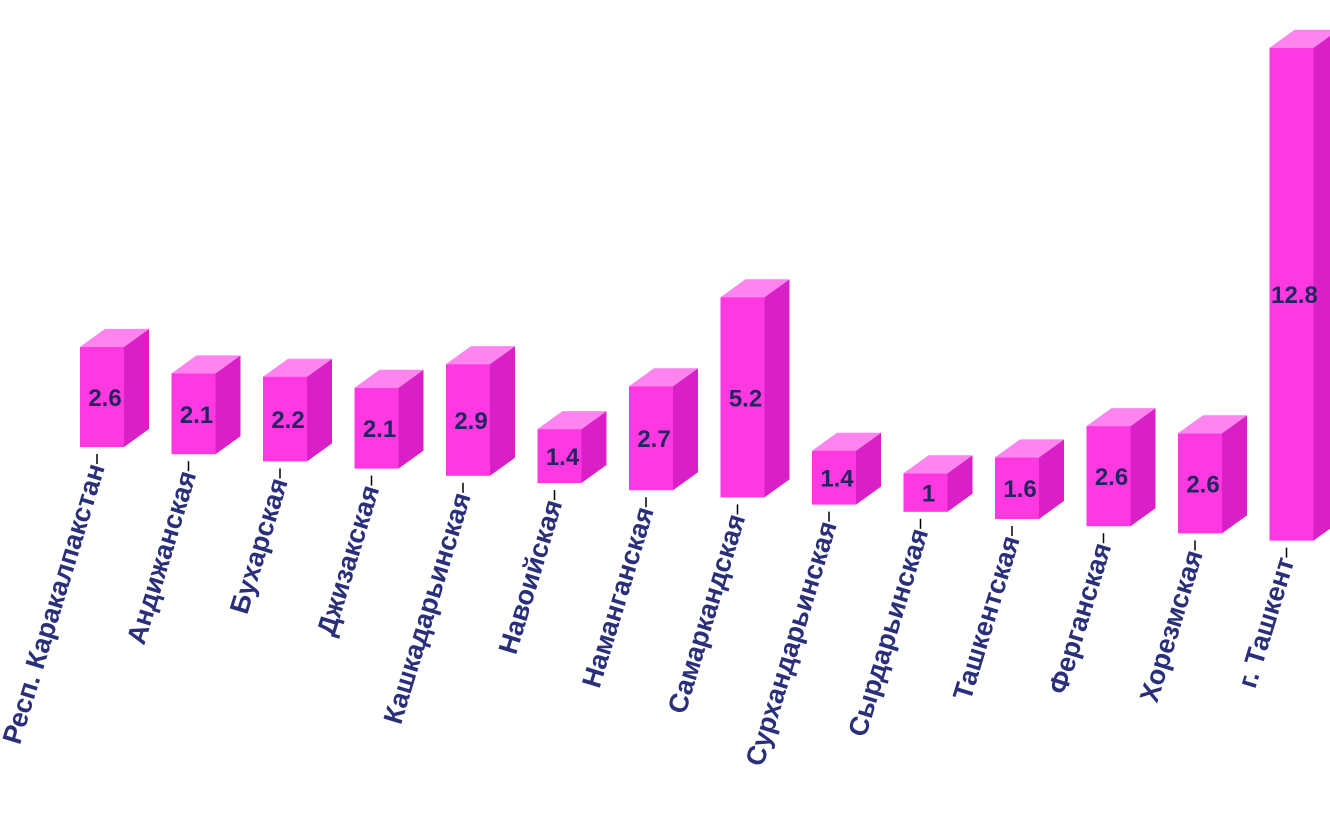 This screenshot has width=1330, height=814. I want to click on value-label: 1, so click(928, 494).